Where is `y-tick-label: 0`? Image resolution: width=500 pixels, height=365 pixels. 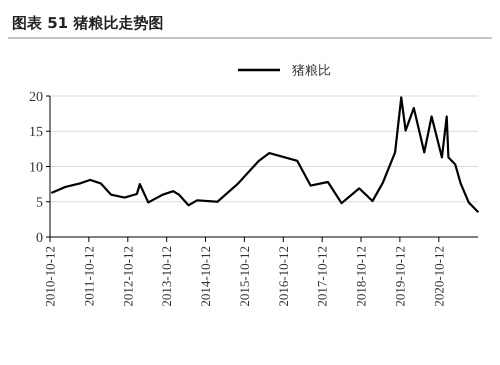 y-tick-label: 0 is located at coordinates (39, 238).